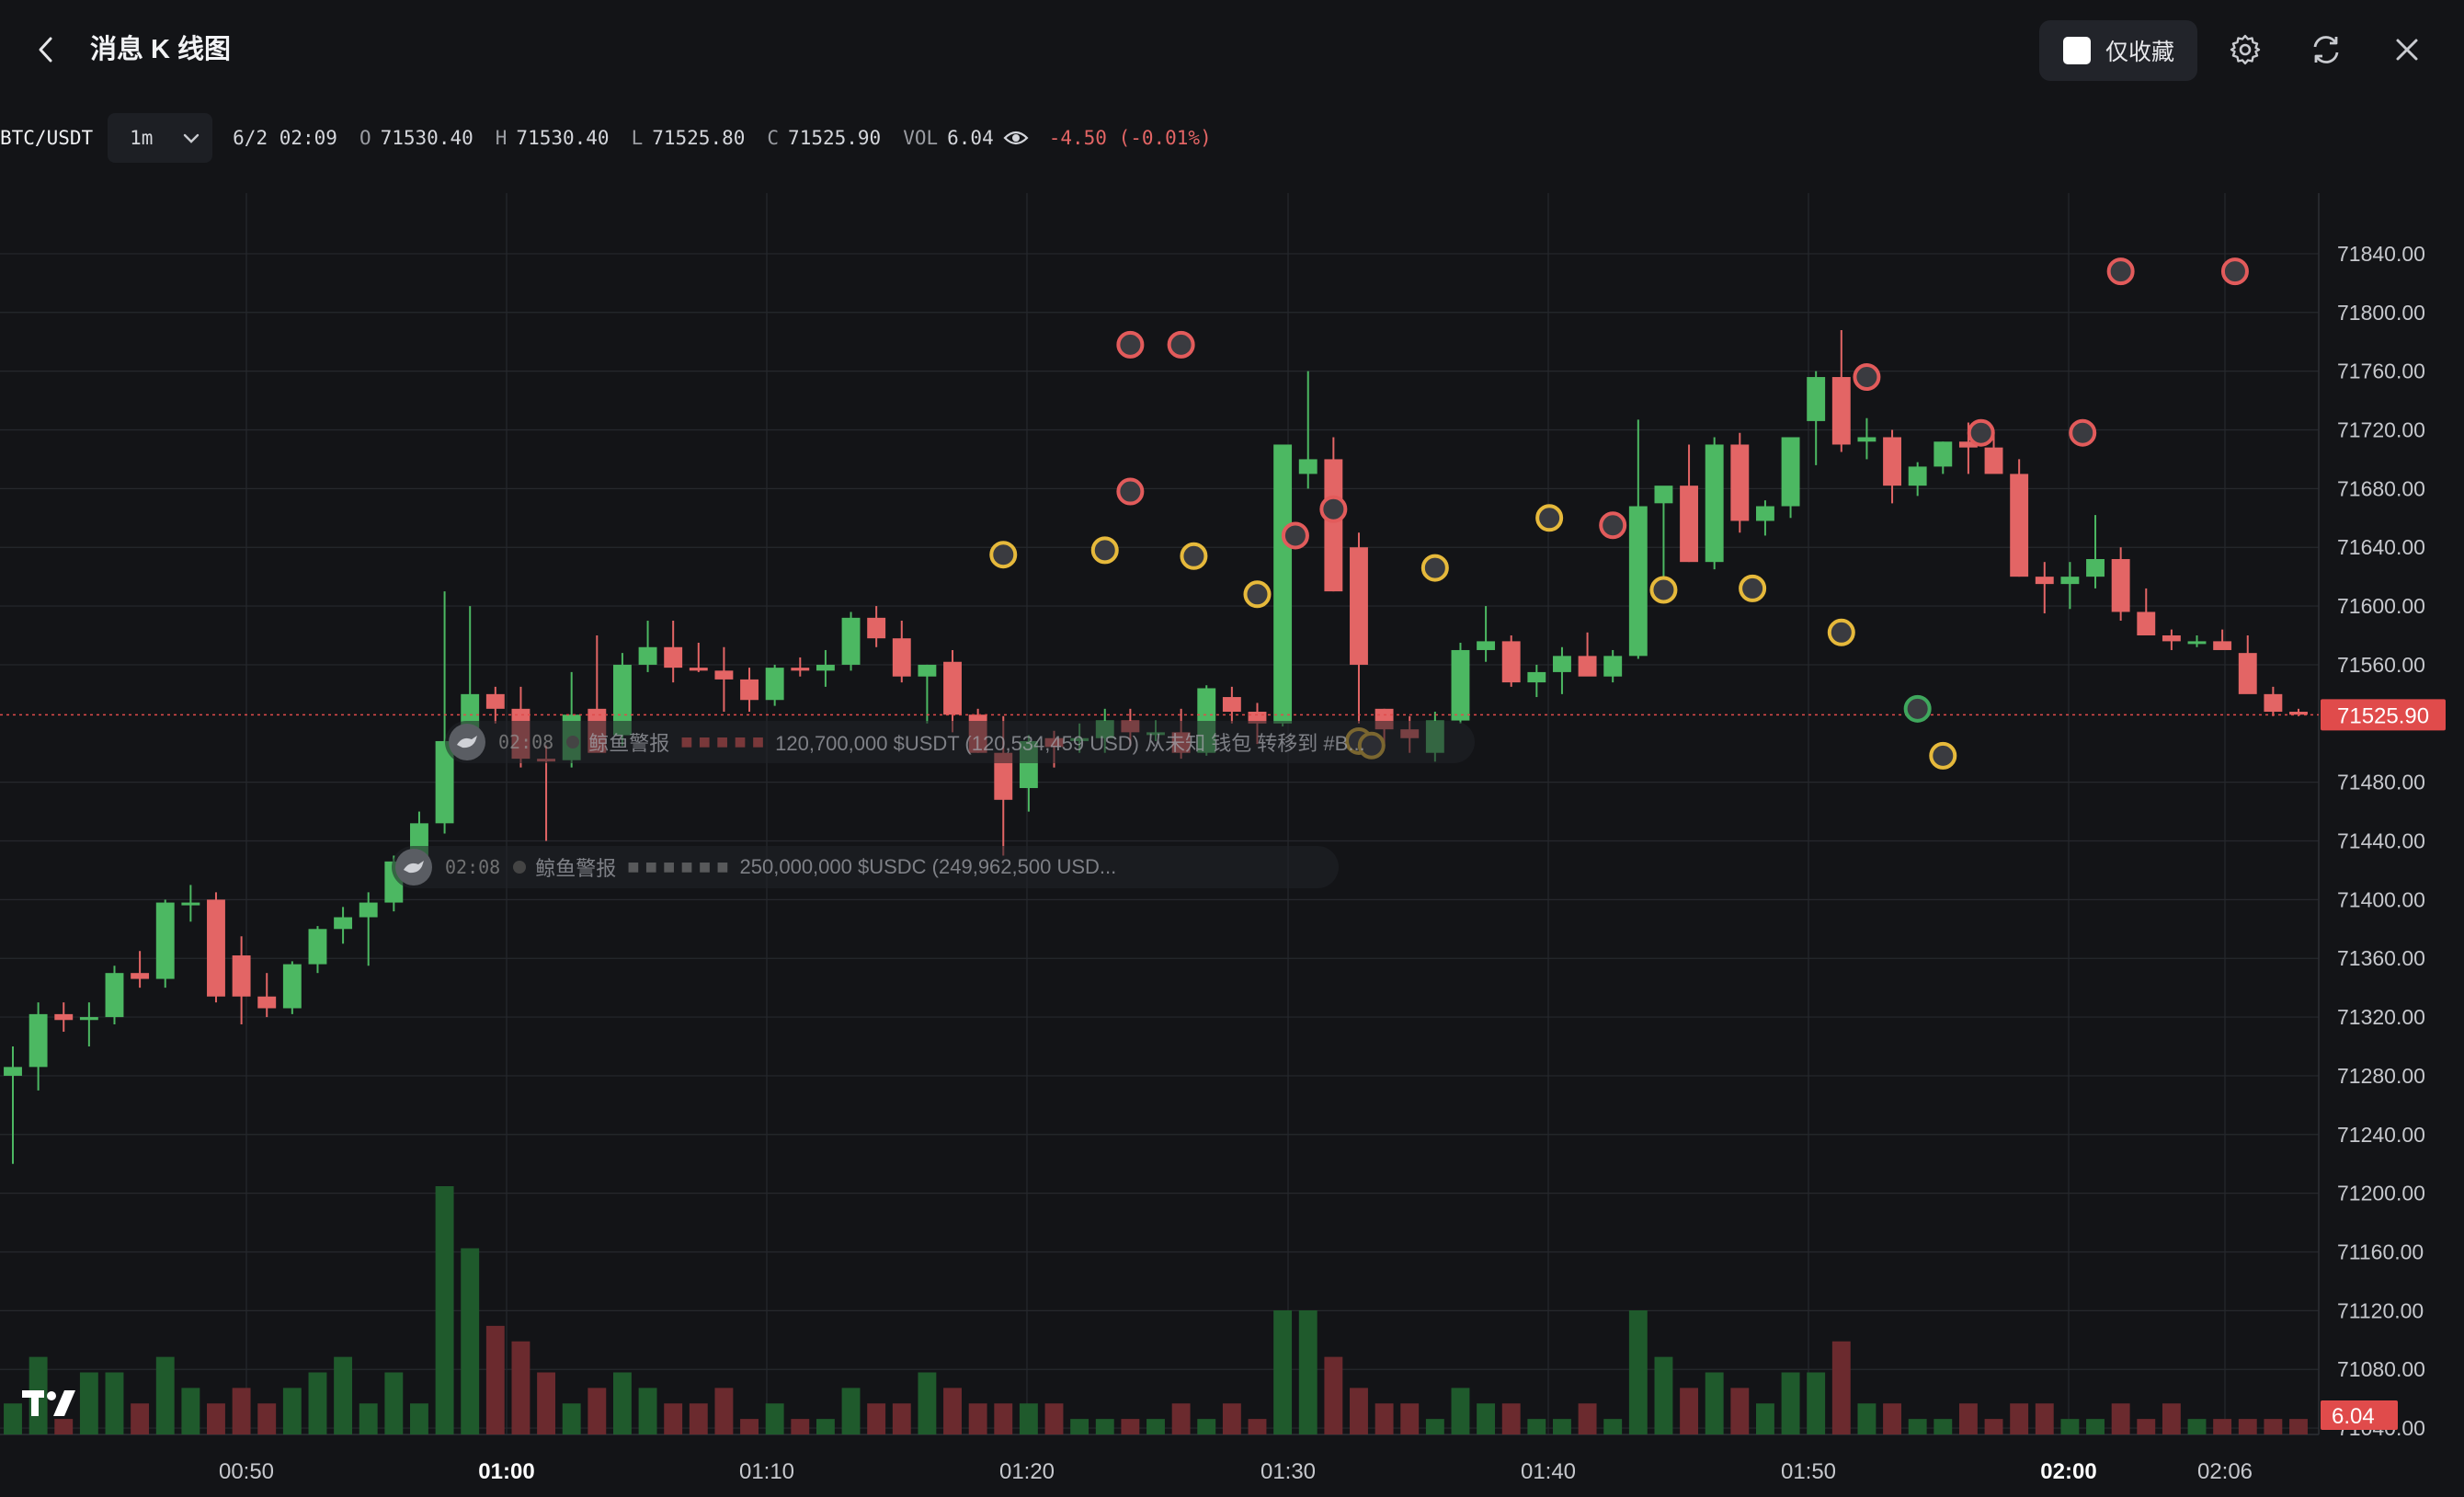 The height and width of the screenshot is (1497, 2464). What do you see at coordinates (921, 138) in the screenshot?
I see `volume-label: VOL` at bounding box center [921, 138].